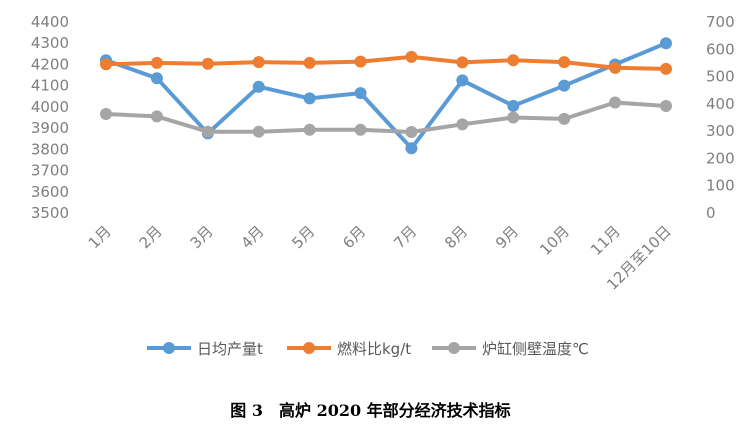  Describe the element at coordinates (711, 213) in the screenshot. I see `right-tick-label: 0` at that location.